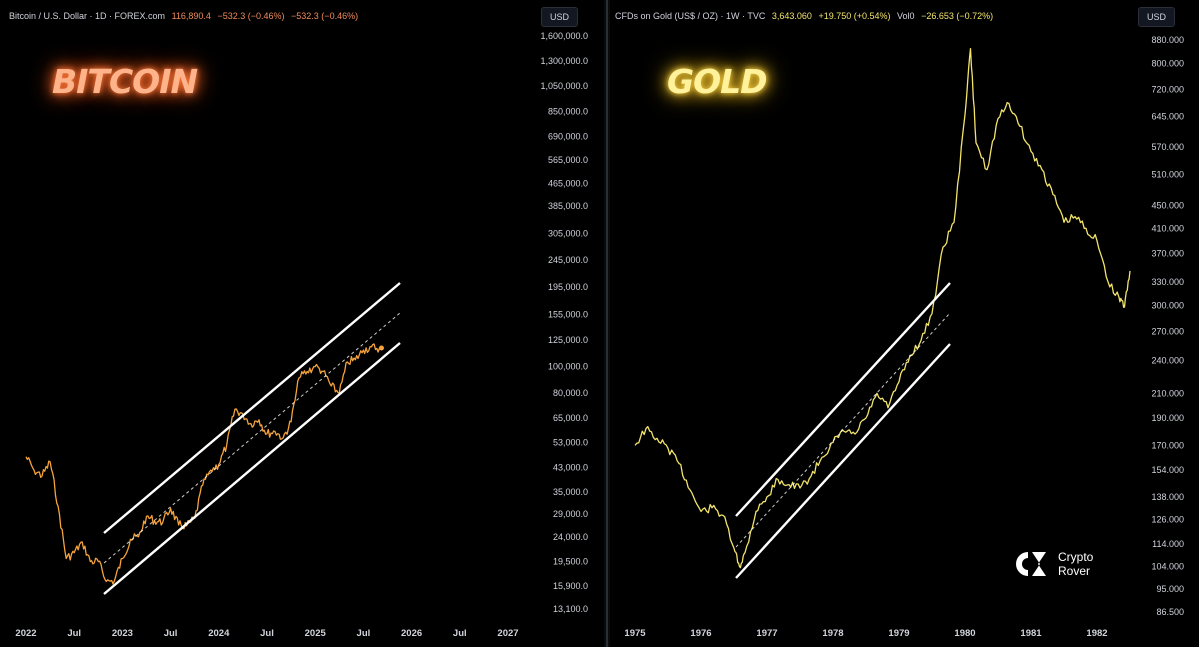  I want to click on bitcoin-y-tick-label: 29,000.0, so click(570, 514).